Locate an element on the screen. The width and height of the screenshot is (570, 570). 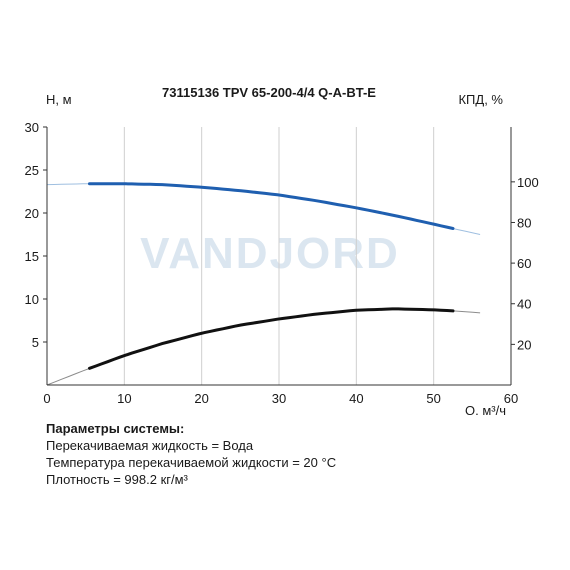
x-tick-label: 10 is located at coordinates (124, 398).